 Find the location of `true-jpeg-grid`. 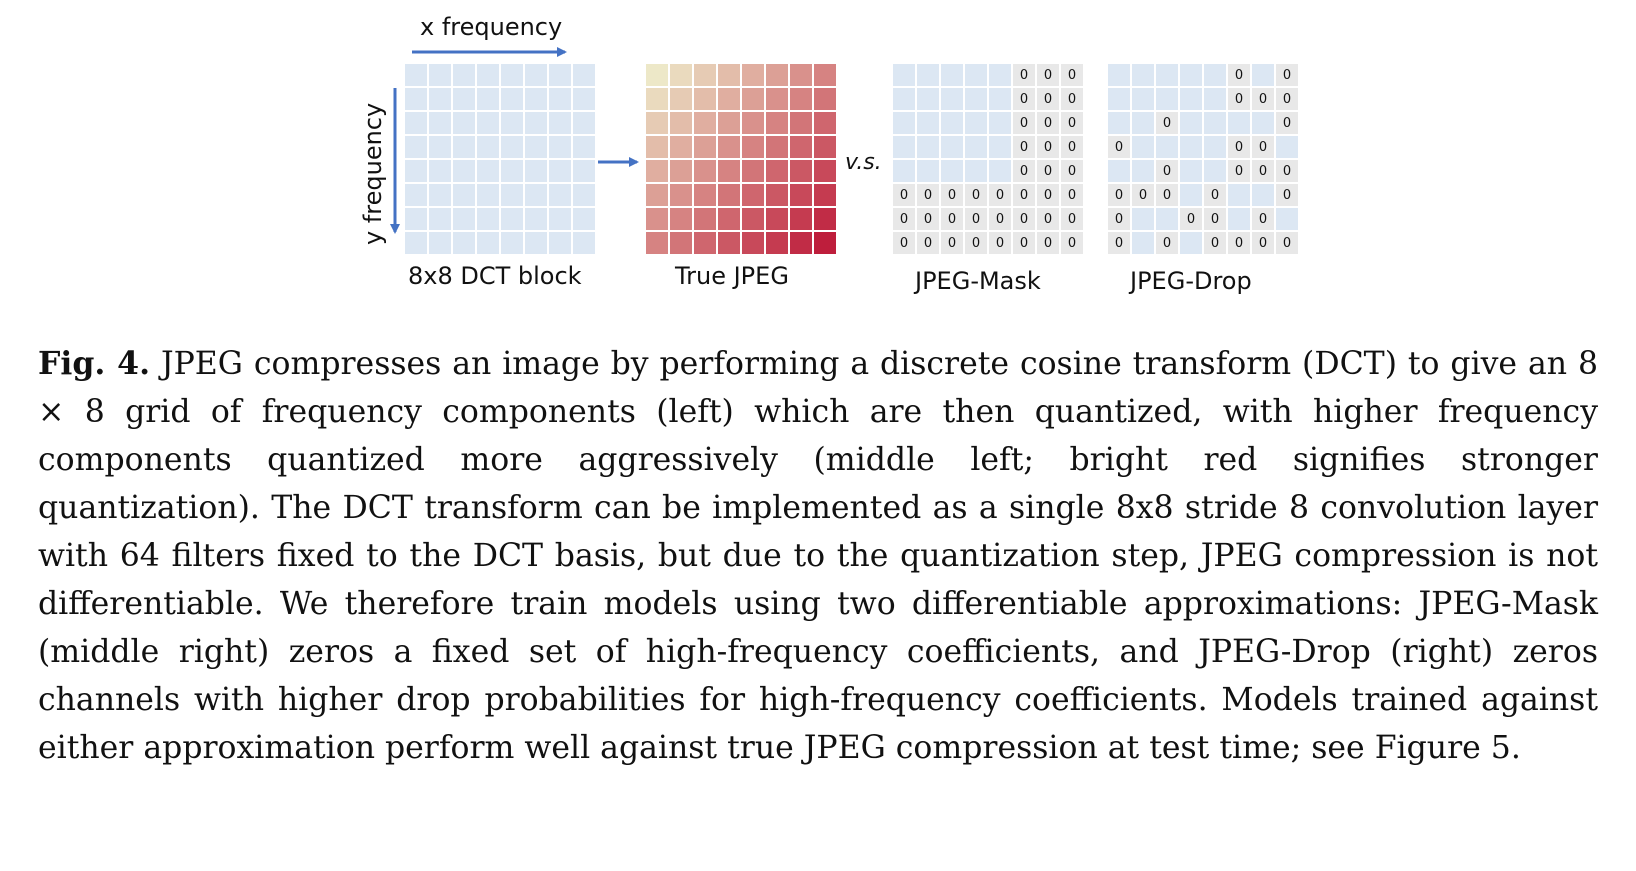

true-jpeg-grid is located at coordinates (741, 159).